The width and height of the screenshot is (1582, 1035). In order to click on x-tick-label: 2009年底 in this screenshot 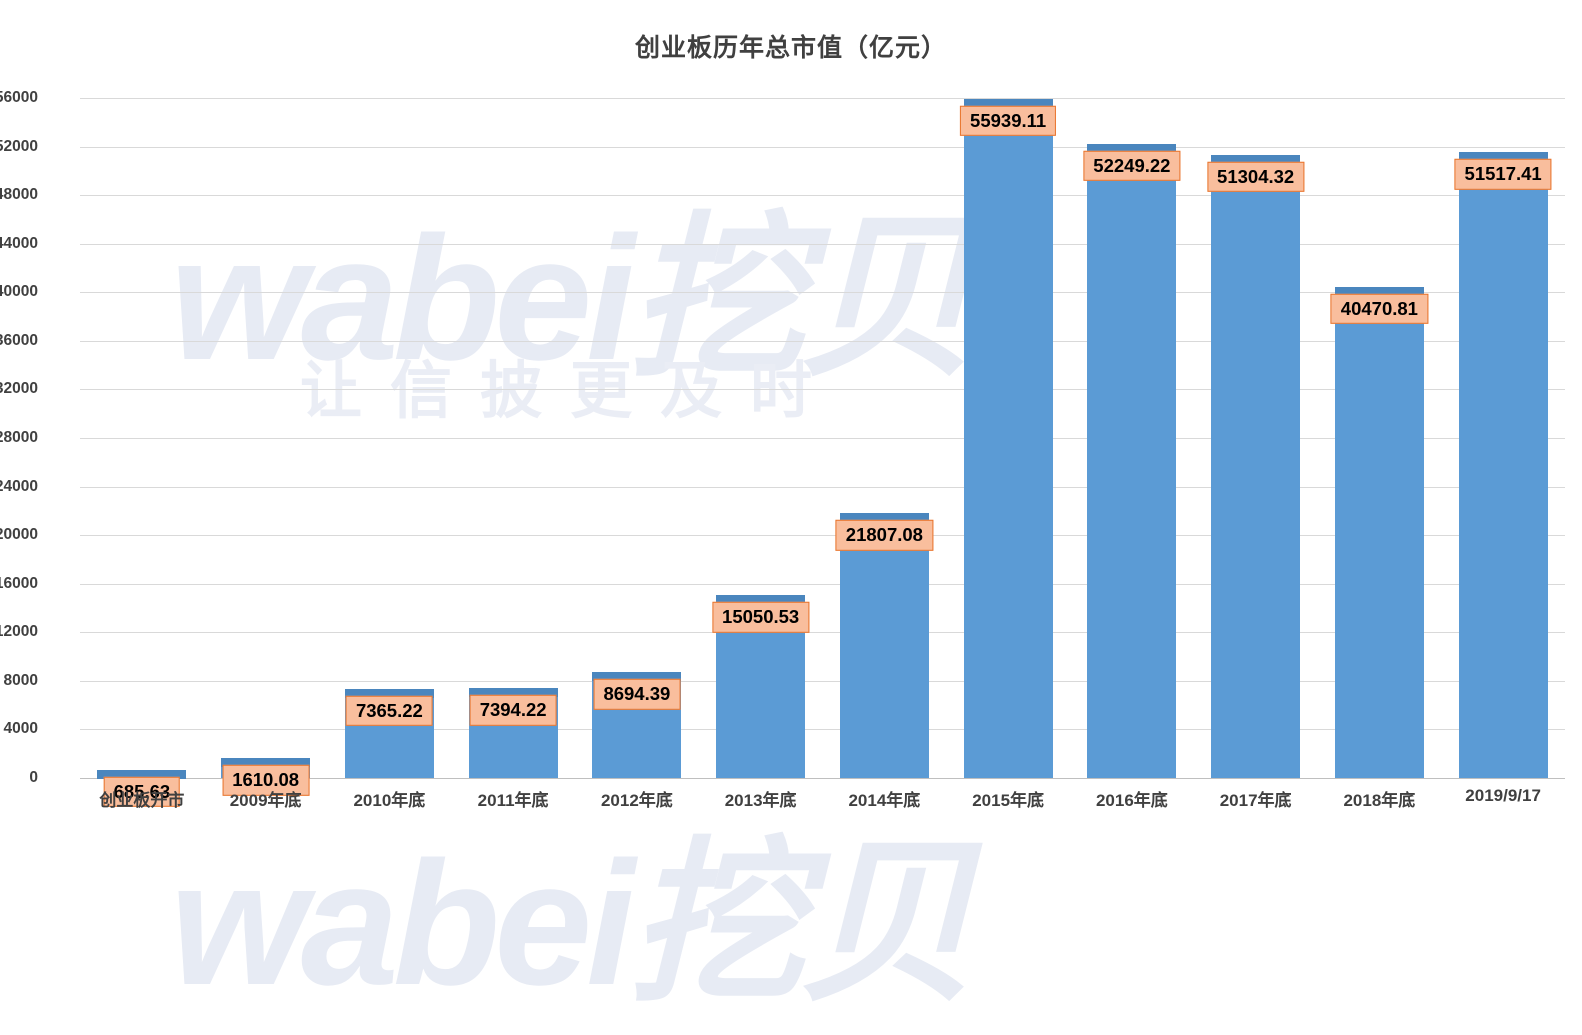, I will do `click(265, 800)`.